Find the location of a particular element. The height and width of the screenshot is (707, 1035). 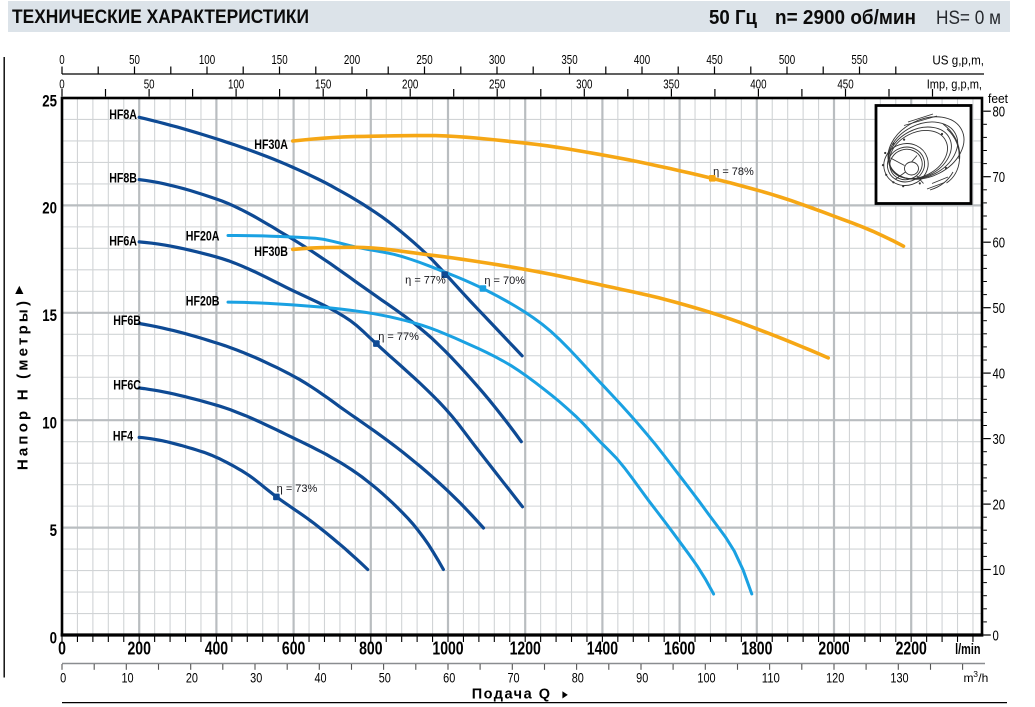

svg-text: /h is located at coordinates (983, 678).